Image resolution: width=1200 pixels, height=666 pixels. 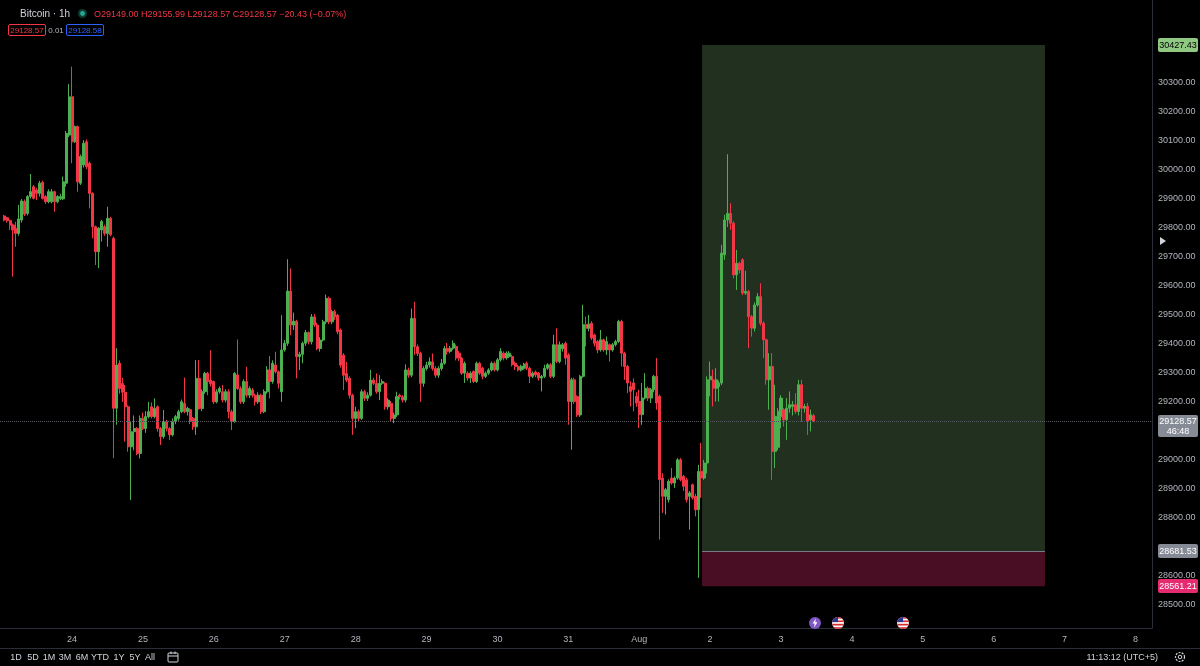 I want to click on y-tick-label: 28500.00, so click(x=1177, y=603).